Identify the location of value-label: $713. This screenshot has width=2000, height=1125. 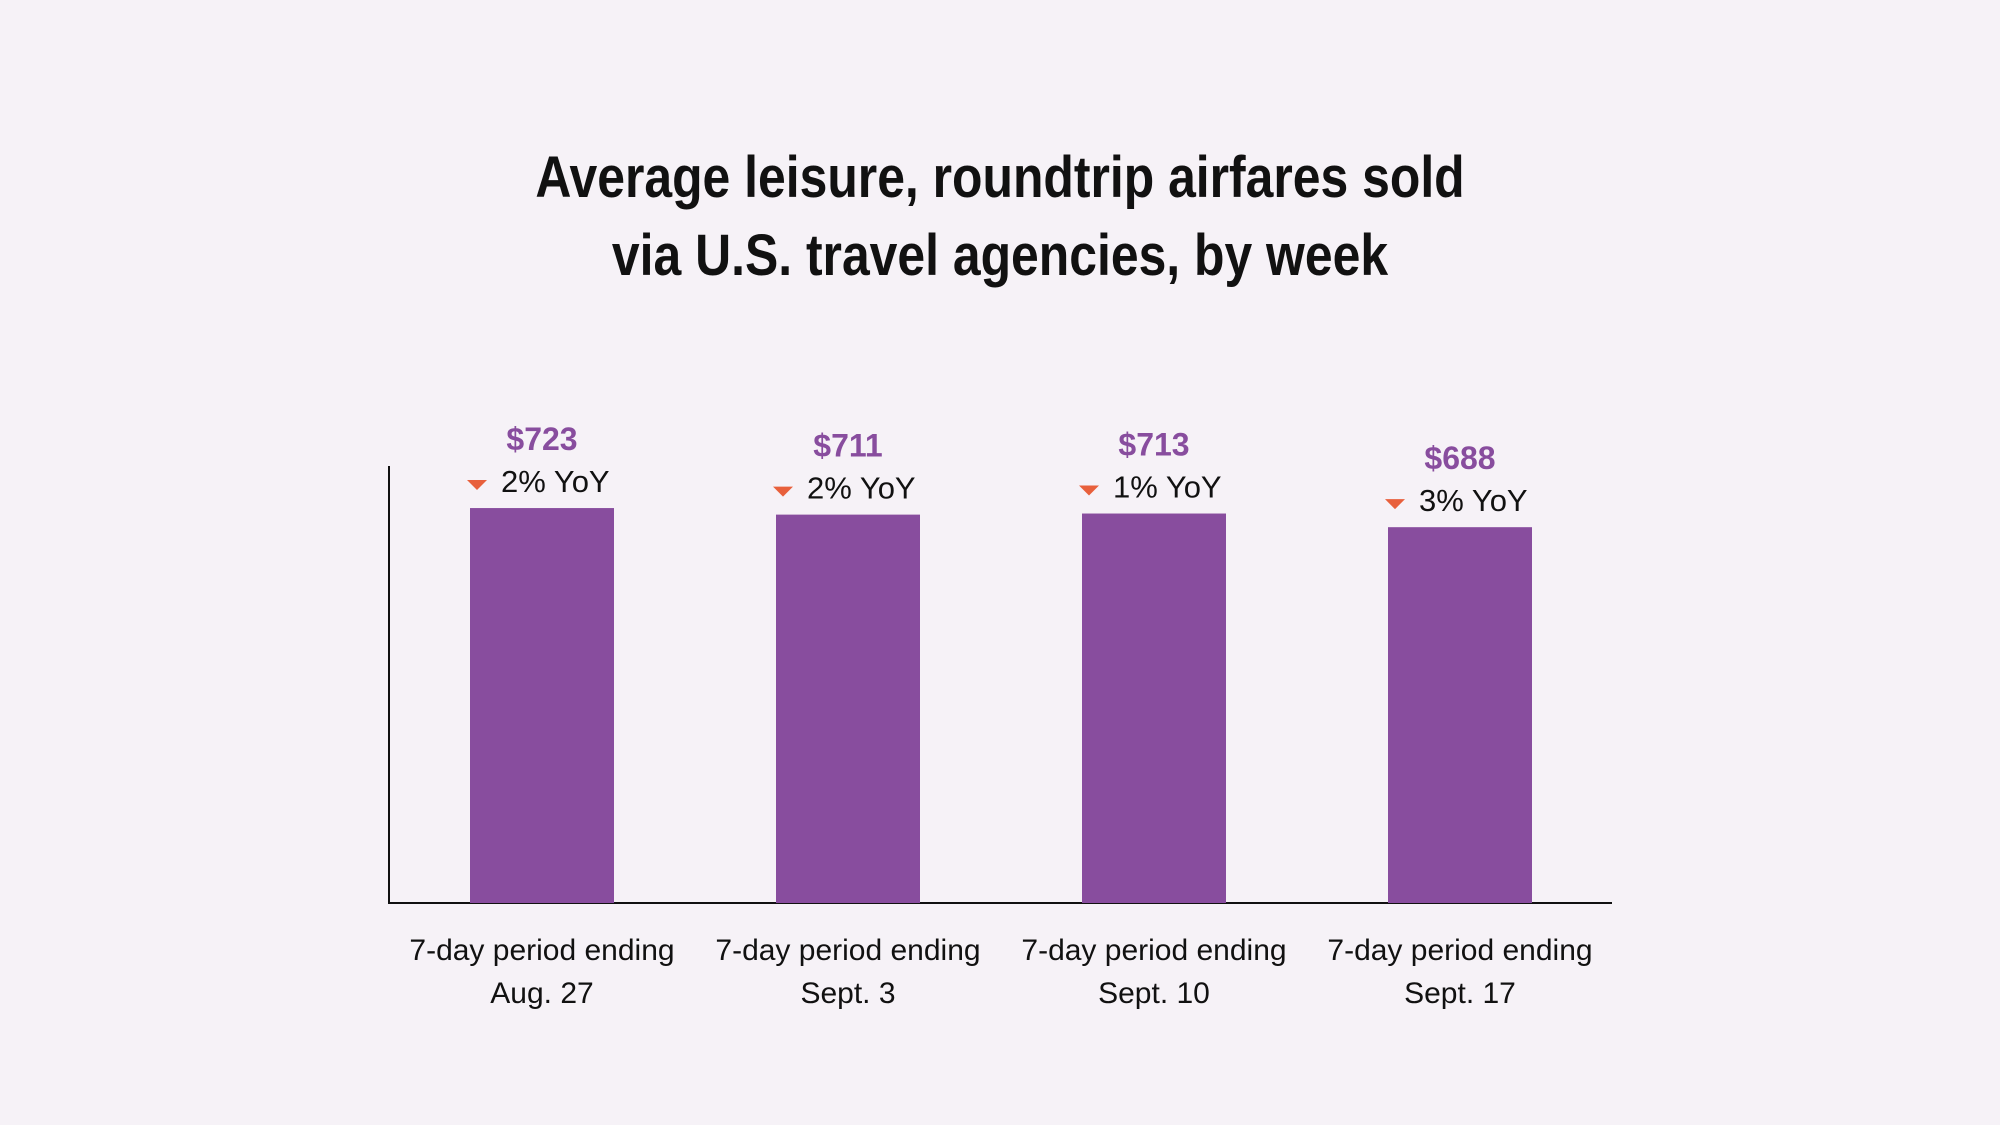
(1153, 445).